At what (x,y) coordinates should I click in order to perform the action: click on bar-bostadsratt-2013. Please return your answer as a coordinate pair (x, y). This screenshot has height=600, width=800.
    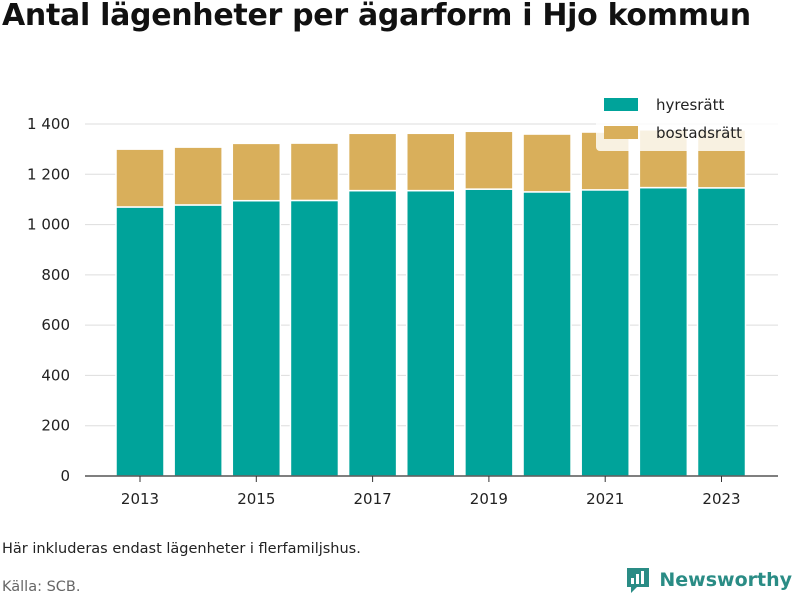
    Looking at the image, I should click on (140, 178).